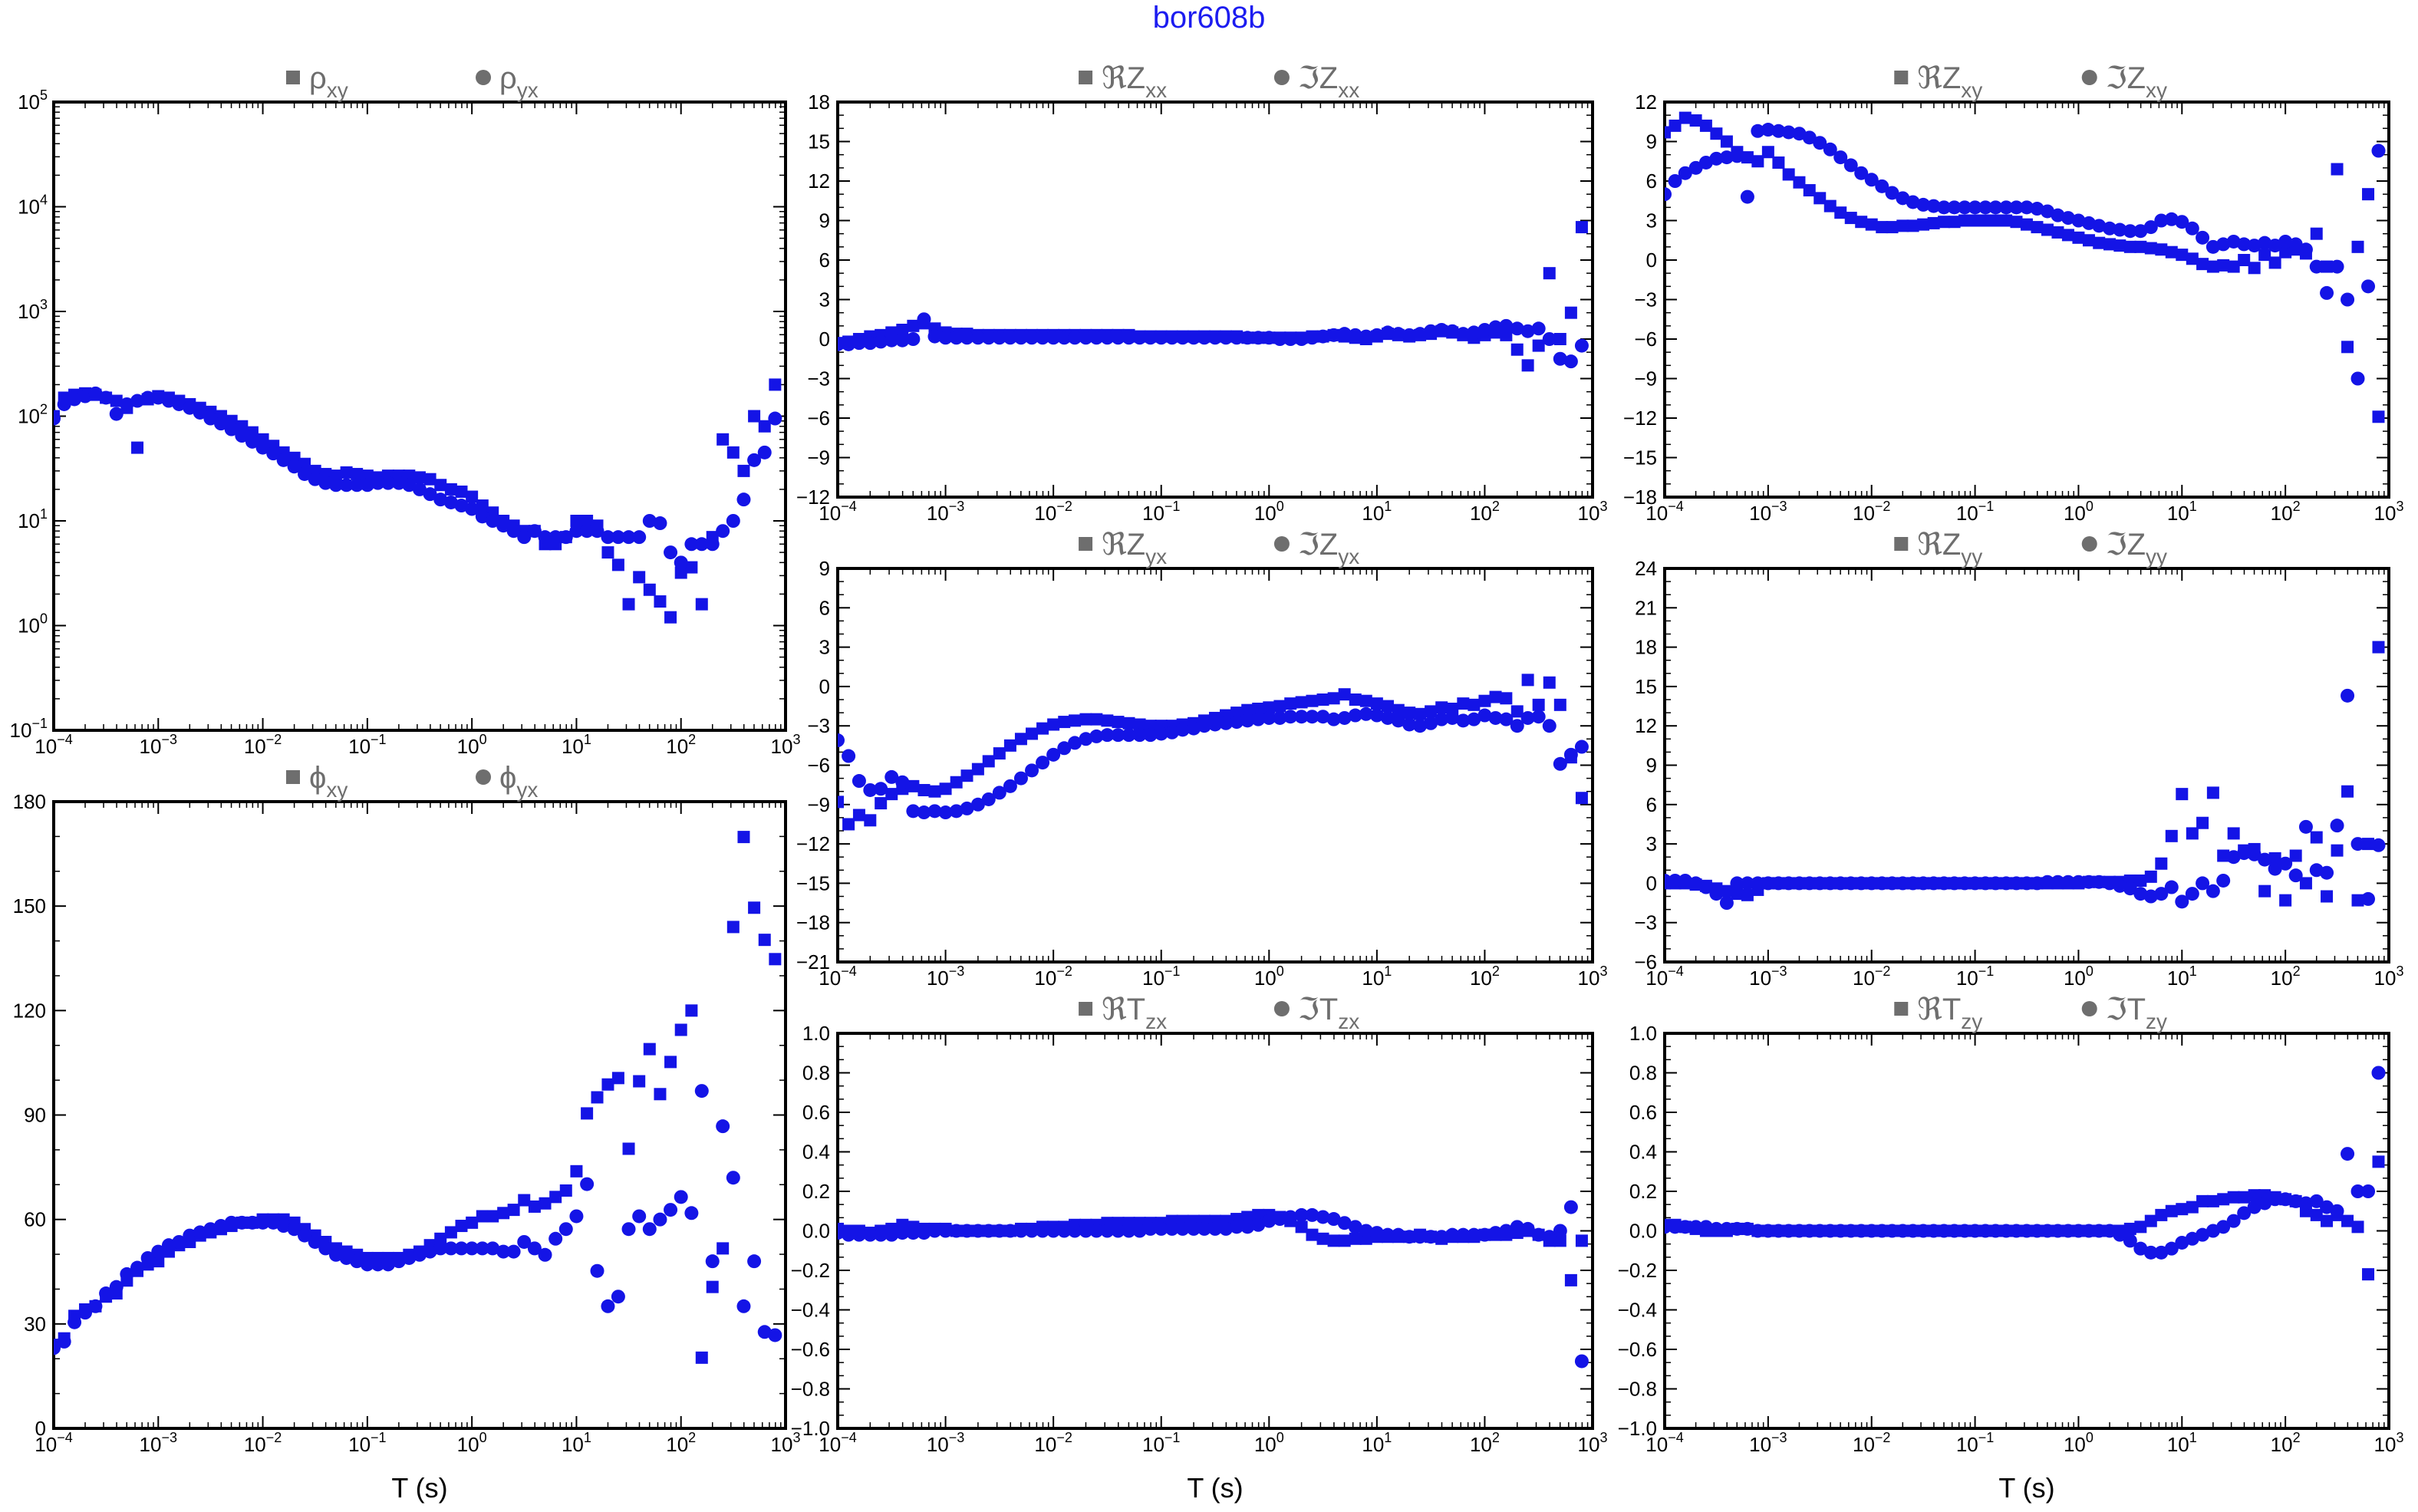  What do you see at coordinates (825, 568) in the screenshot?
I see `y-tick-label: 9` at bounding box center [825, 568].